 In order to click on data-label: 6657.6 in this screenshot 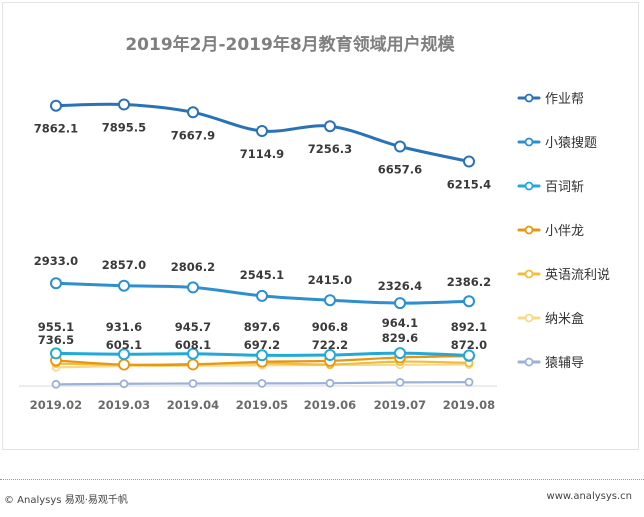, I will do `click(400, 169)`.